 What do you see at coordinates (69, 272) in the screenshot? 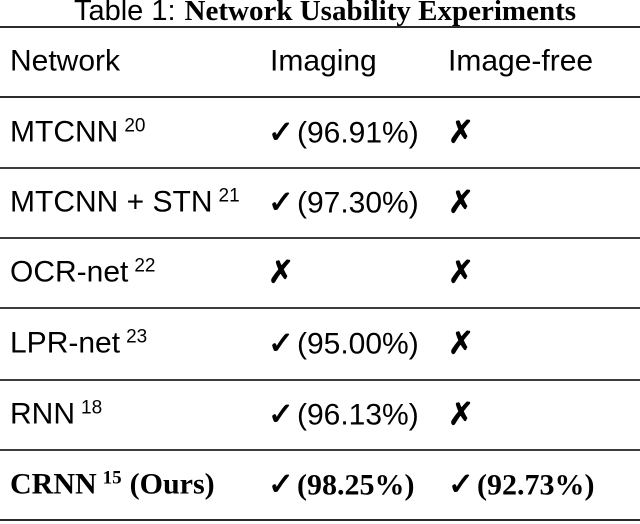
I see `network-name: OCR-net` at bounding box center [69, 272].